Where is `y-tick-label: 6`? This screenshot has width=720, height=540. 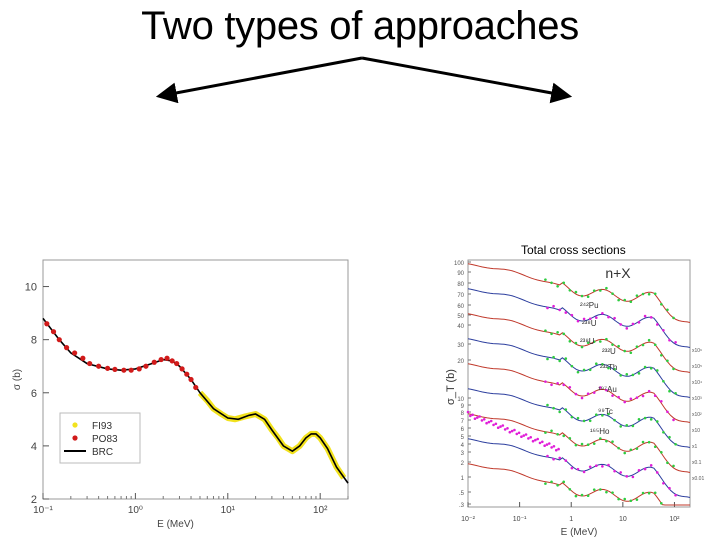
y-tick-label: 6 is located at coordinates (463, 430).